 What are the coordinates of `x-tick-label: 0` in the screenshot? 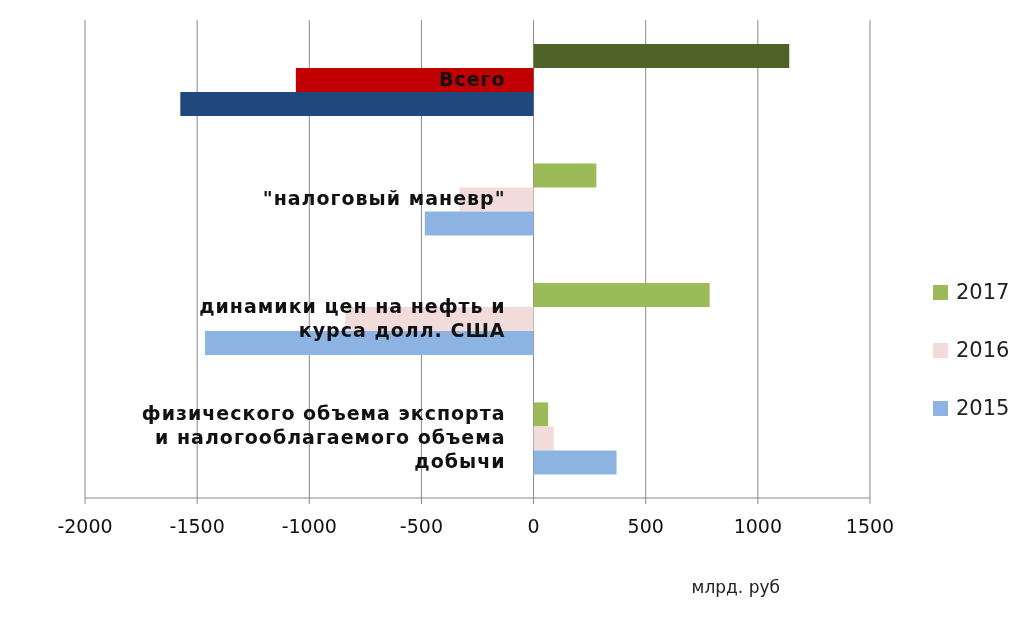 It's located at (533, 526).